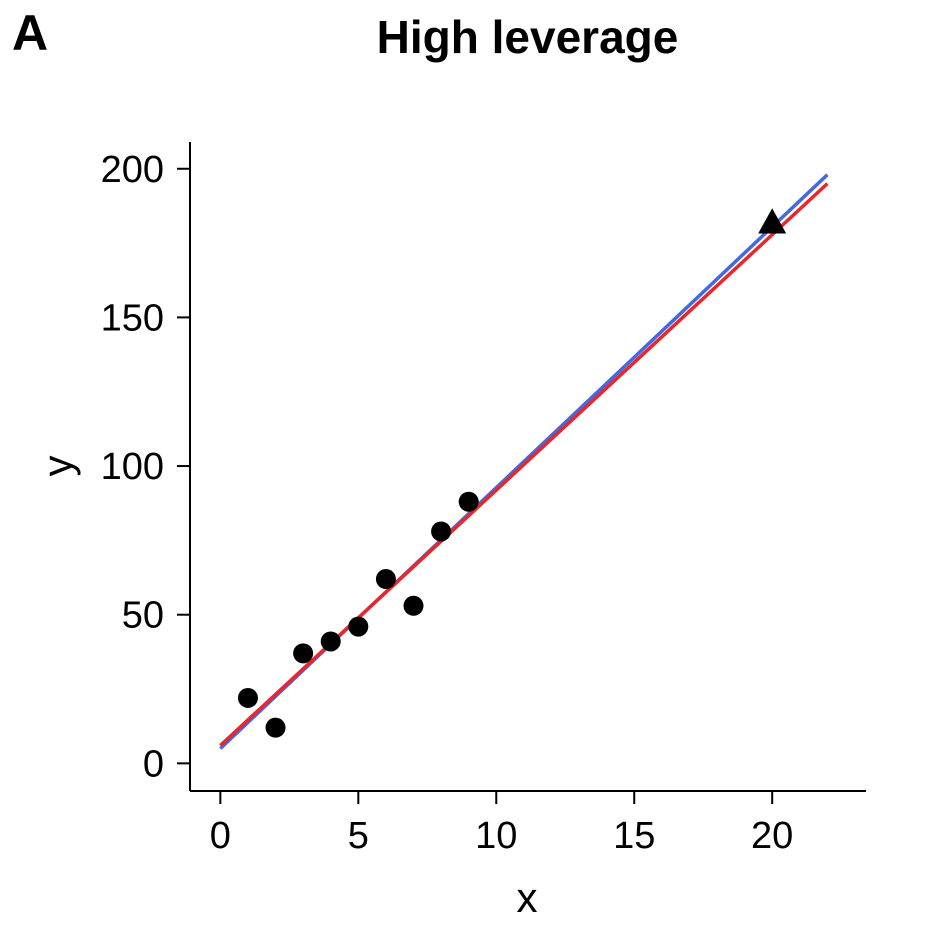  What do you see at coordinates (153, 764) in the screenshot?
I see `y-tick-label: 0` at bounding box center [153, 764].